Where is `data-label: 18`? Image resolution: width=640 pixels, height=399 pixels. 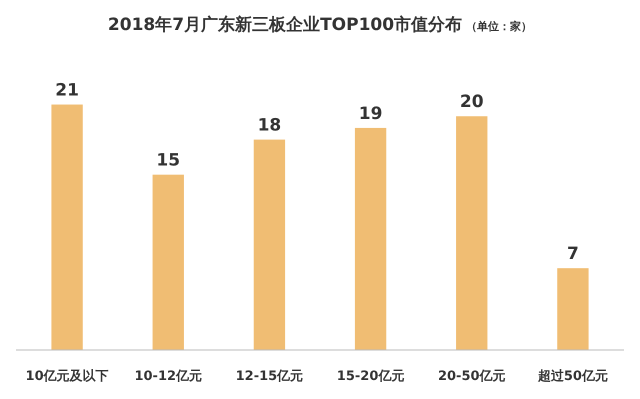
data-label: 18 is located at coordinates (270, 126).